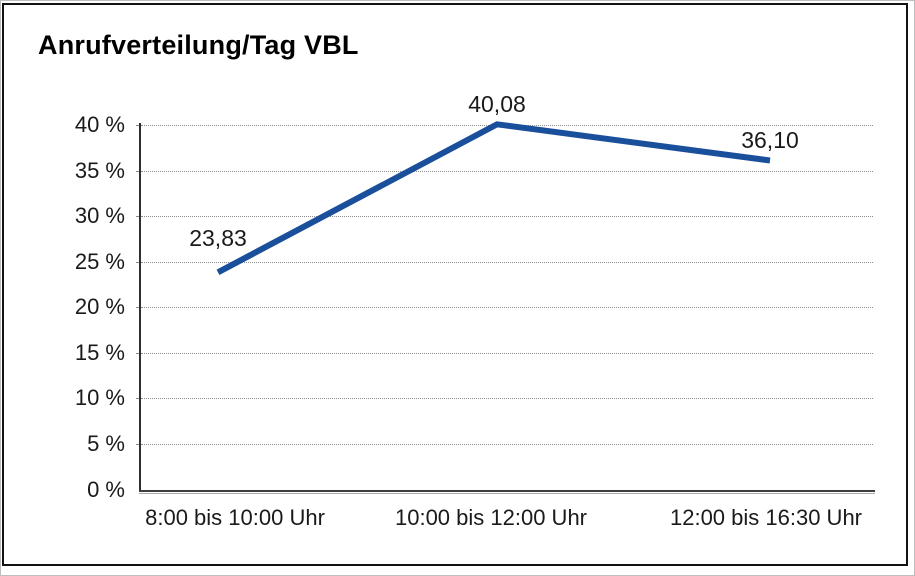 Image resolution: width=915 pixels, height=576 pixels. Describe the element at coordinates (491, 517) in the screenshot. I see `x-axis-label: 10:00 bis 12:00 Uhr` at that location.